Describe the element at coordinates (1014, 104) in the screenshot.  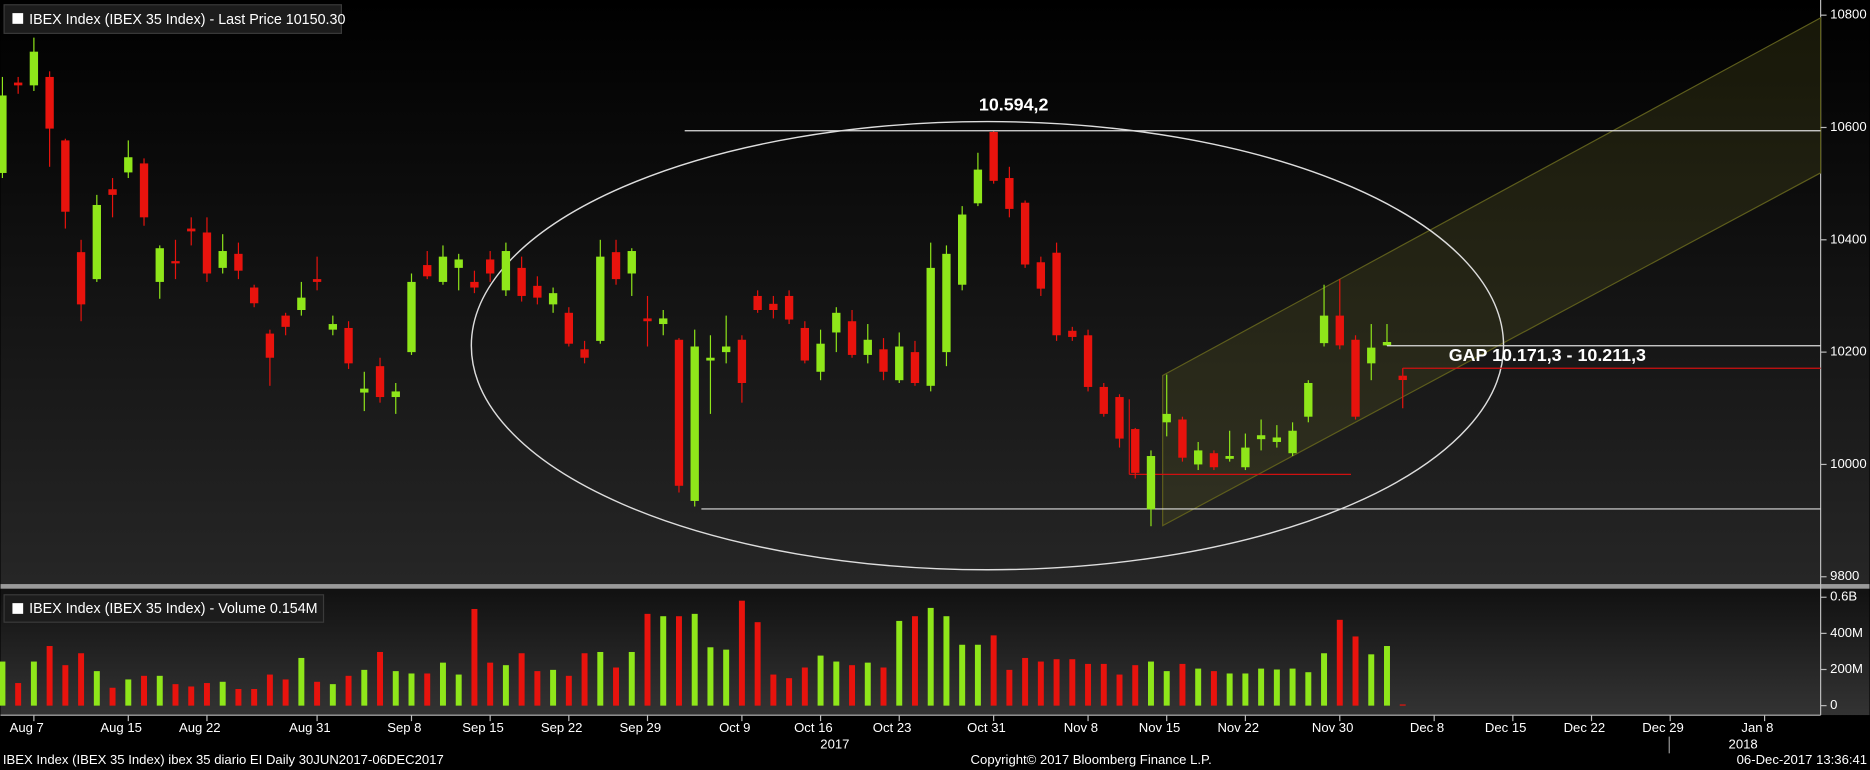
I see `high-label: 10.594,2` at that location.